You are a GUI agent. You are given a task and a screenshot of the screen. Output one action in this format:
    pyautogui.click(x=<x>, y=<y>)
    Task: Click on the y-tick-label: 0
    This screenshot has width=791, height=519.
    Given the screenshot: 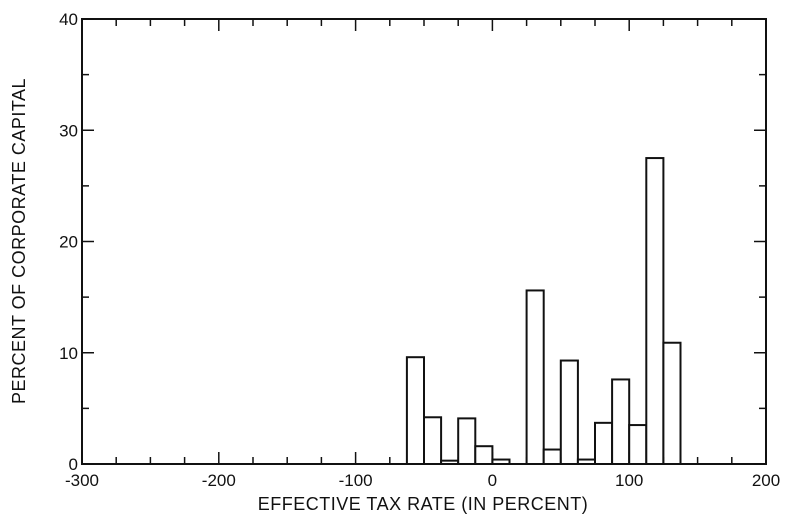 What is the action you would take?
    pyautogui.click(x=73, y=464)
    